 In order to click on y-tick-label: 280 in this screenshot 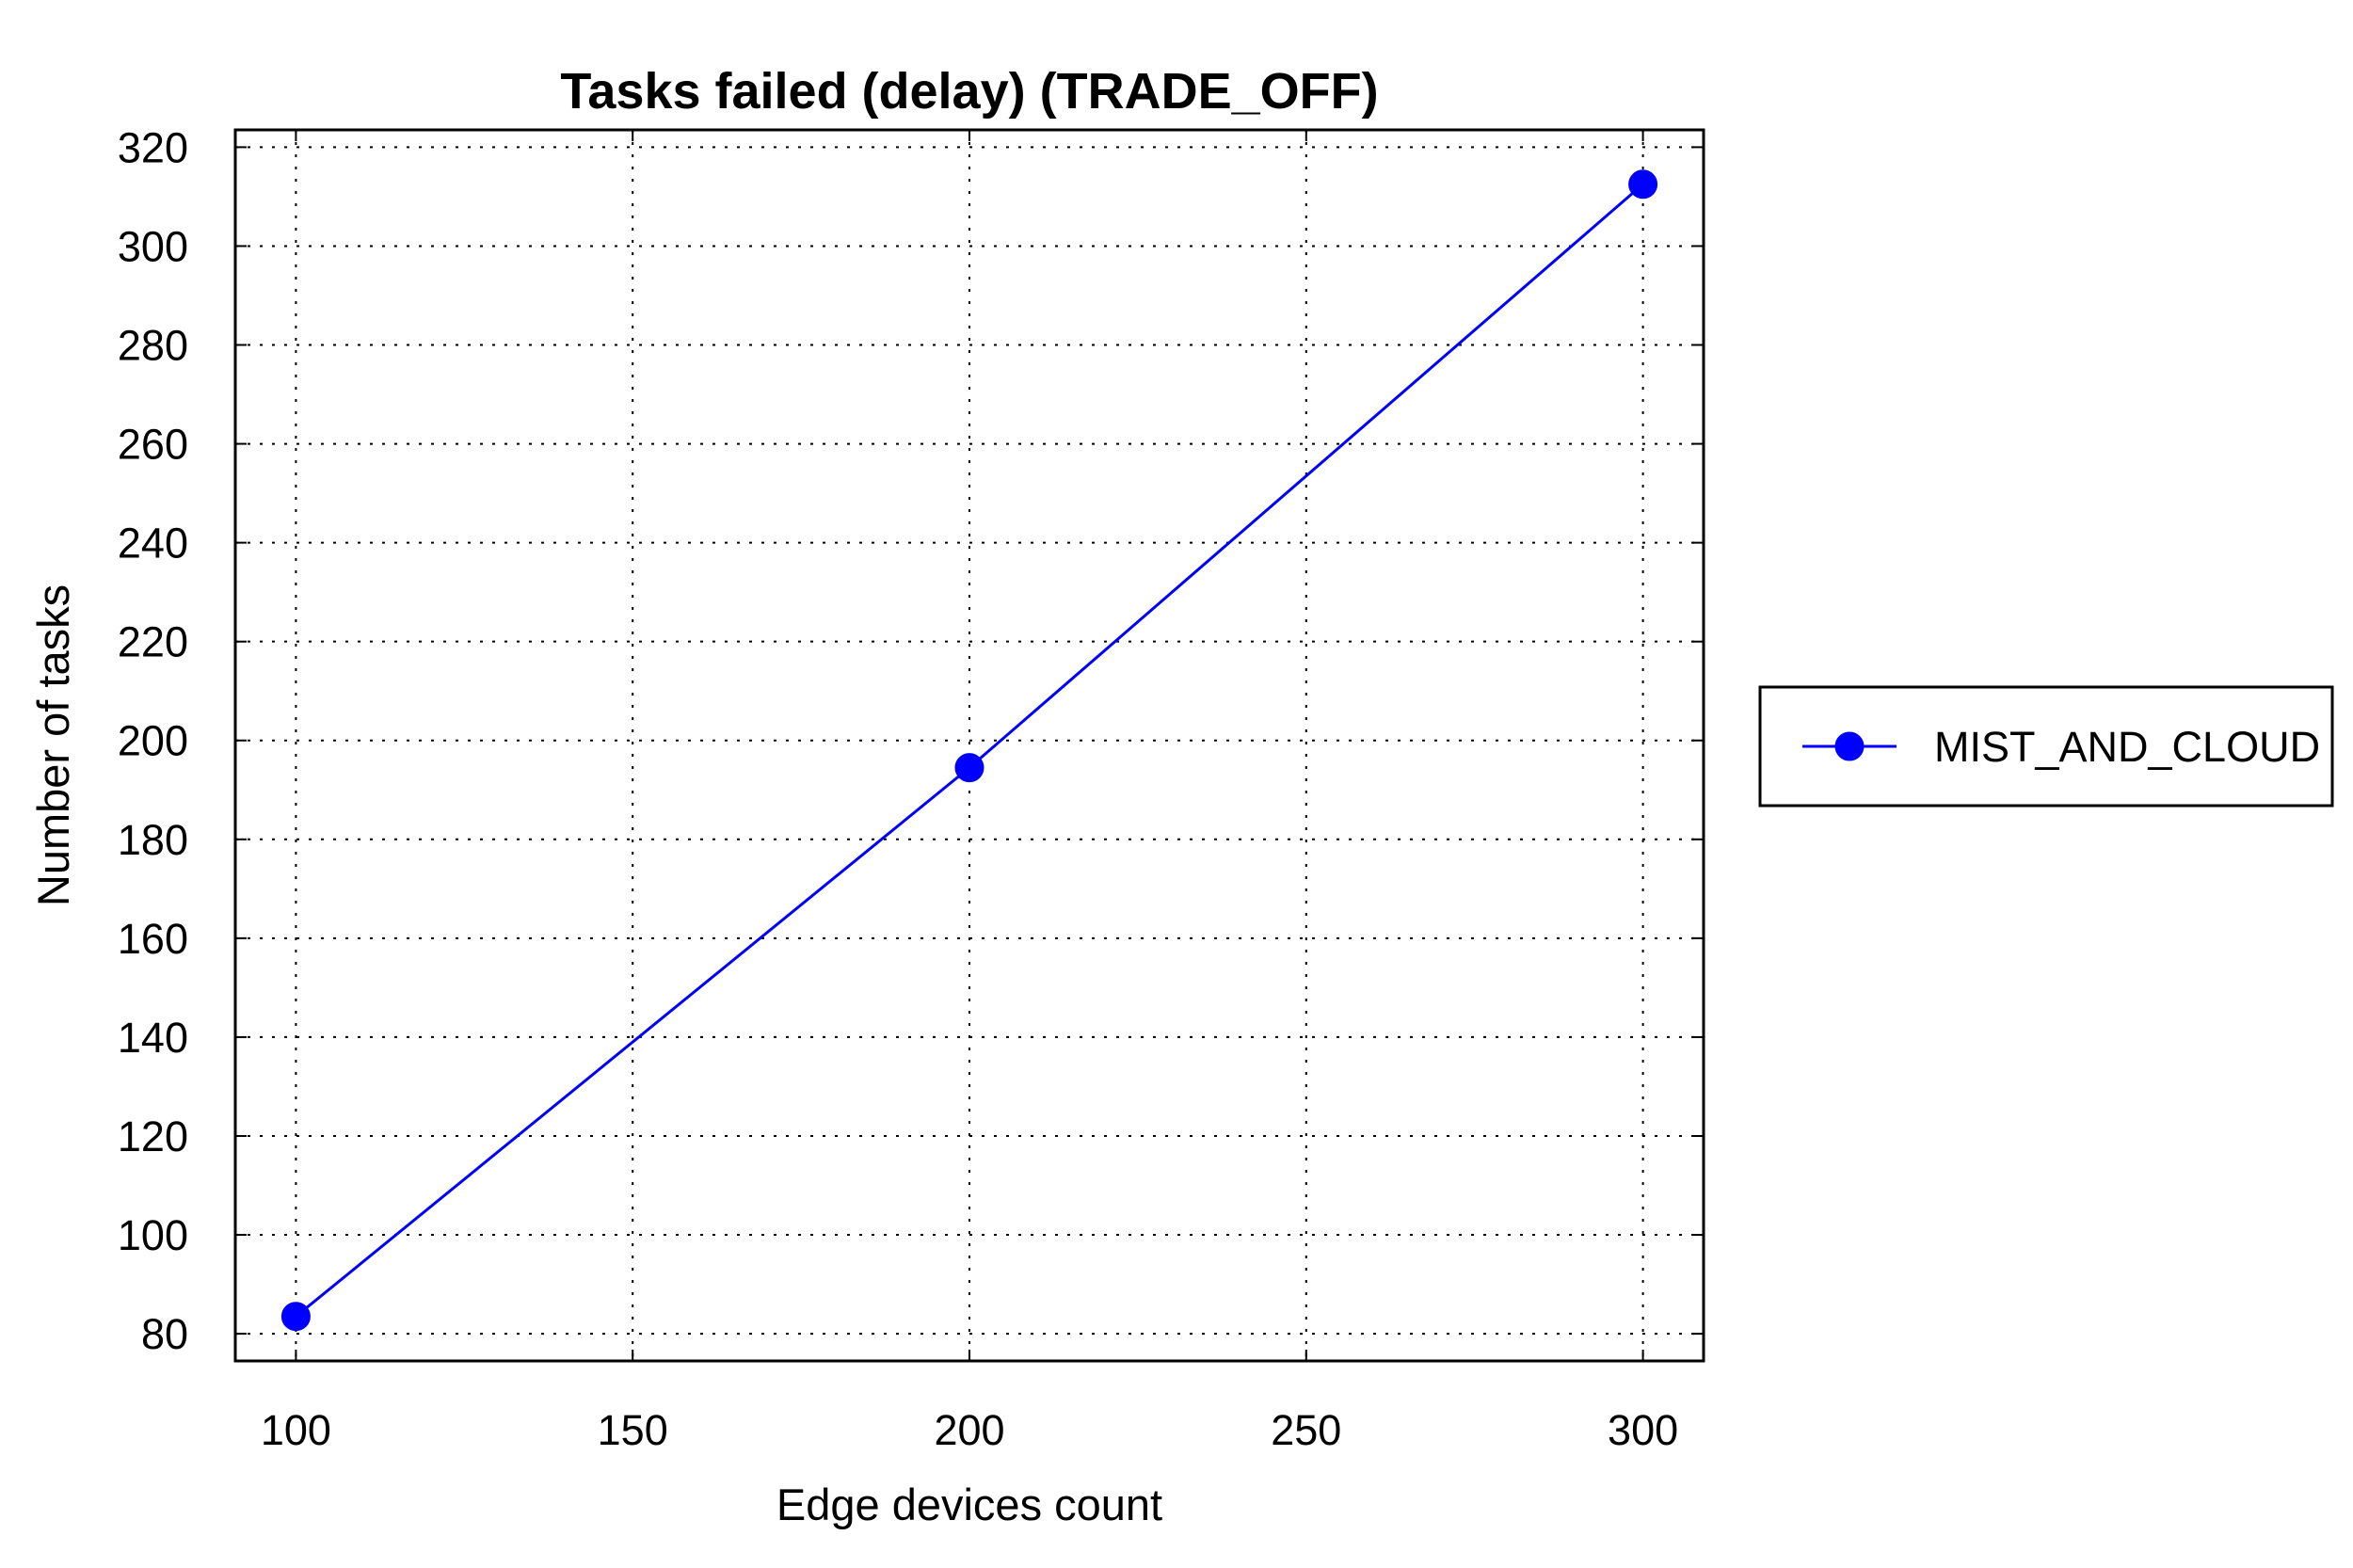, I will do `click(153, 346)`.